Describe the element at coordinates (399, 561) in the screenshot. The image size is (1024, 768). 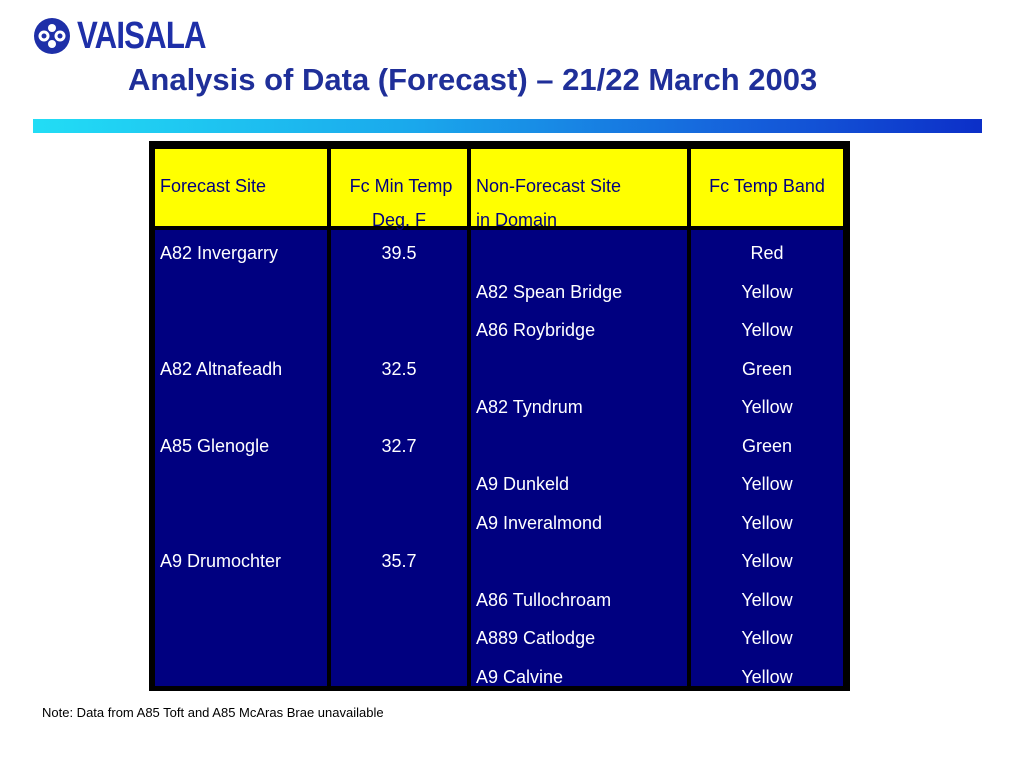
I see `cell-fc-min-temp: 35.7` at that location.